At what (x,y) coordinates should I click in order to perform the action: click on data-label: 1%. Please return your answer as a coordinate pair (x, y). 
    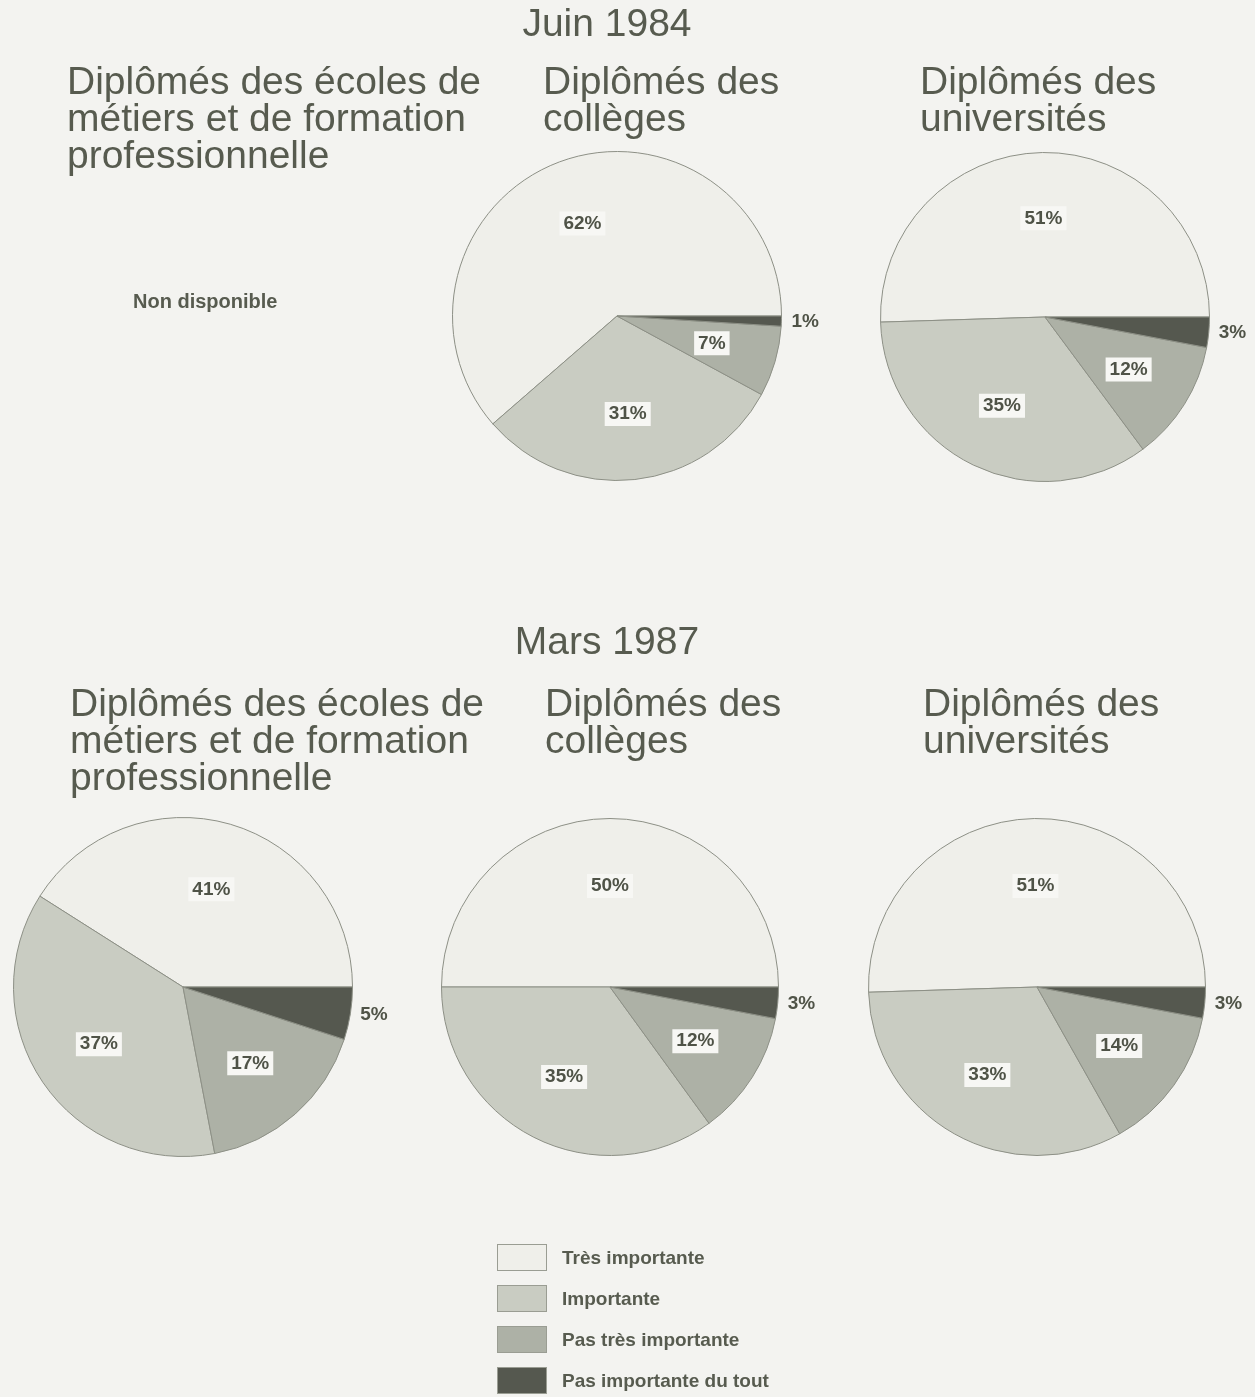
    Looking at the image, I should click on (805, 320).